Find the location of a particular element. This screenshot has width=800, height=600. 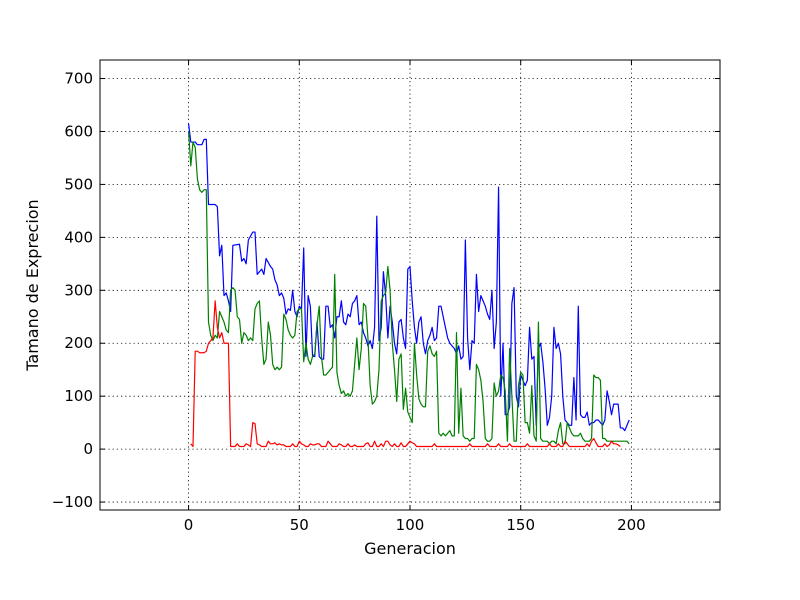

x-tick-label: 100 is located at coordinates (410, 525).